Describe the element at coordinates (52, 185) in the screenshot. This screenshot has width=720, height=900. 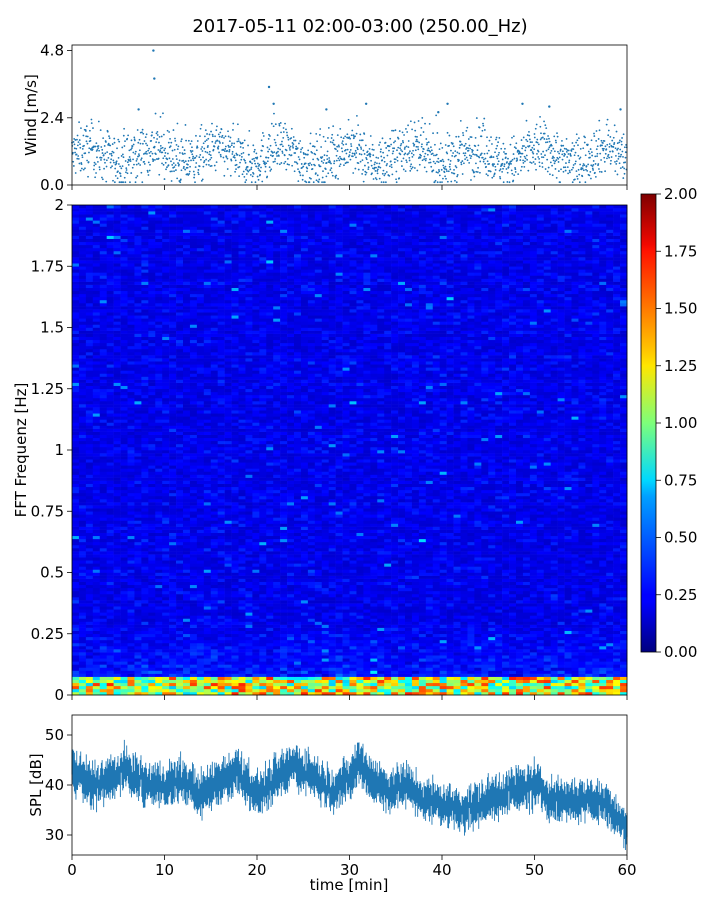
I see `0-ytick-label: 0.0` at that location.